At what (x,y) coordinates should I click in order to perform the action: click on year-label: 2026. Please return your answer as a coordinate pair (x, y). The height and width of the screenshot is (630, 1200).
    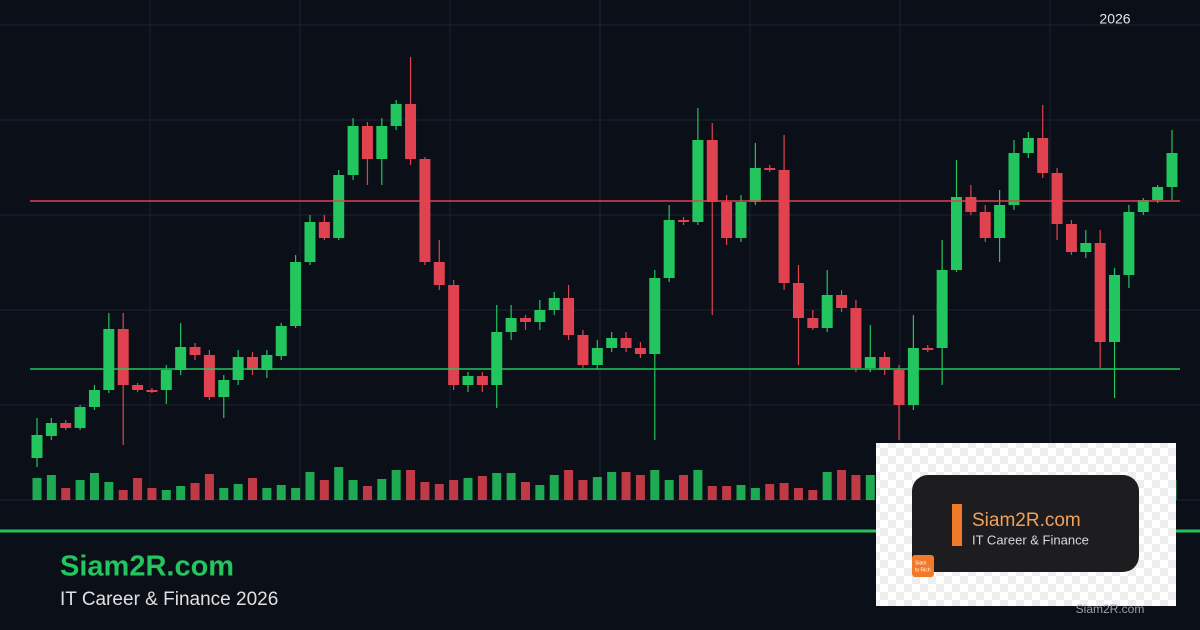
    Looking at the image, I should click on (1114, 19).